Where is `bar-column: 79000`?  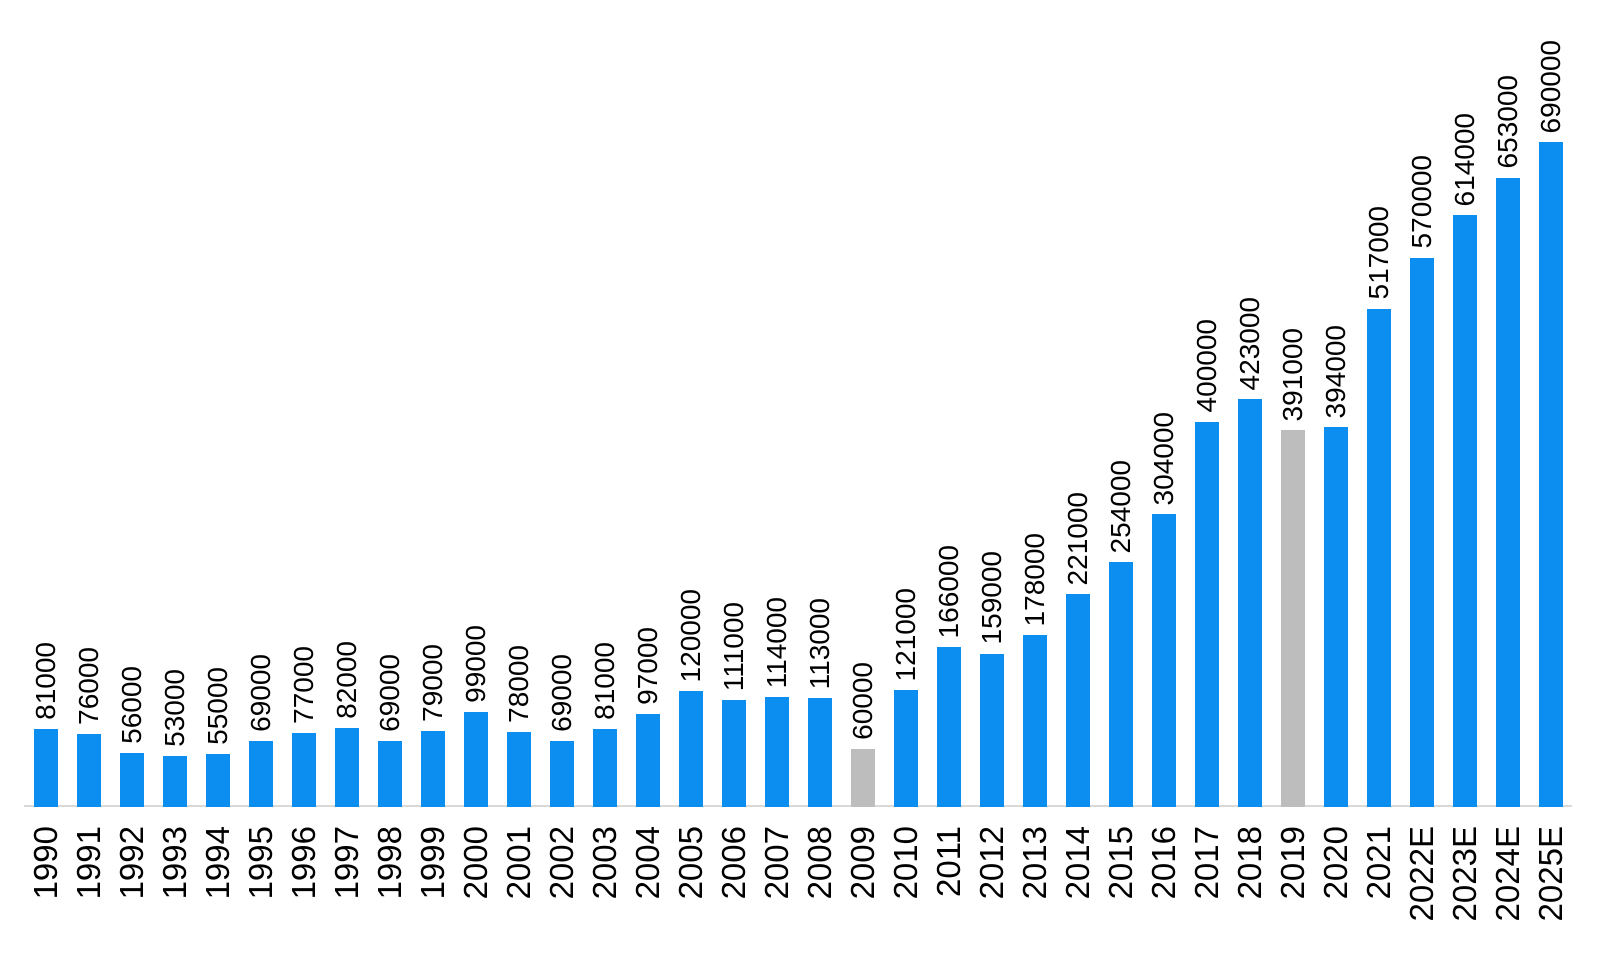
bar-column: 79000 is located at coordinates (432, 403).